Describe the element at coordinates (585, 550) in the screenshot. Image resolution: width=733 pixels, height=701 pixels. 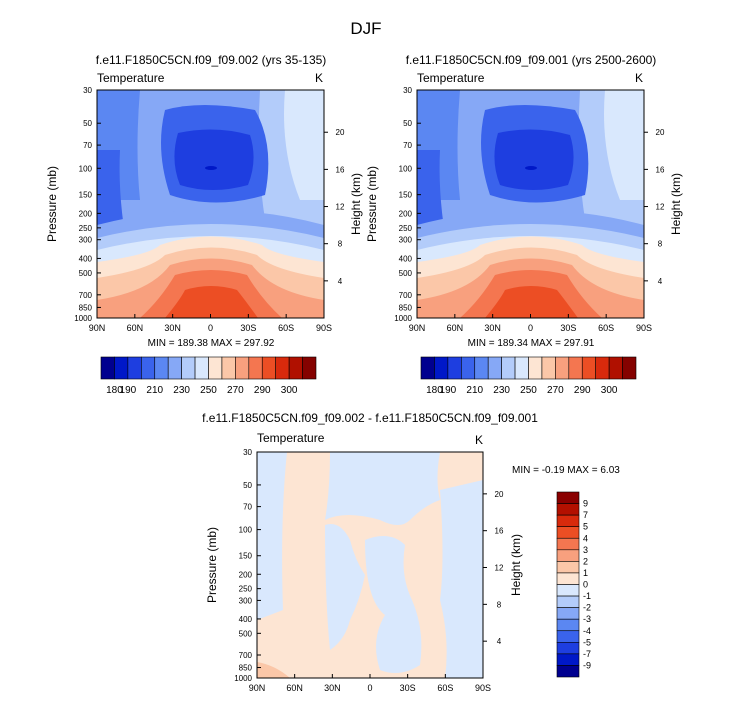
I see `colorbar-label: 3` at that location.